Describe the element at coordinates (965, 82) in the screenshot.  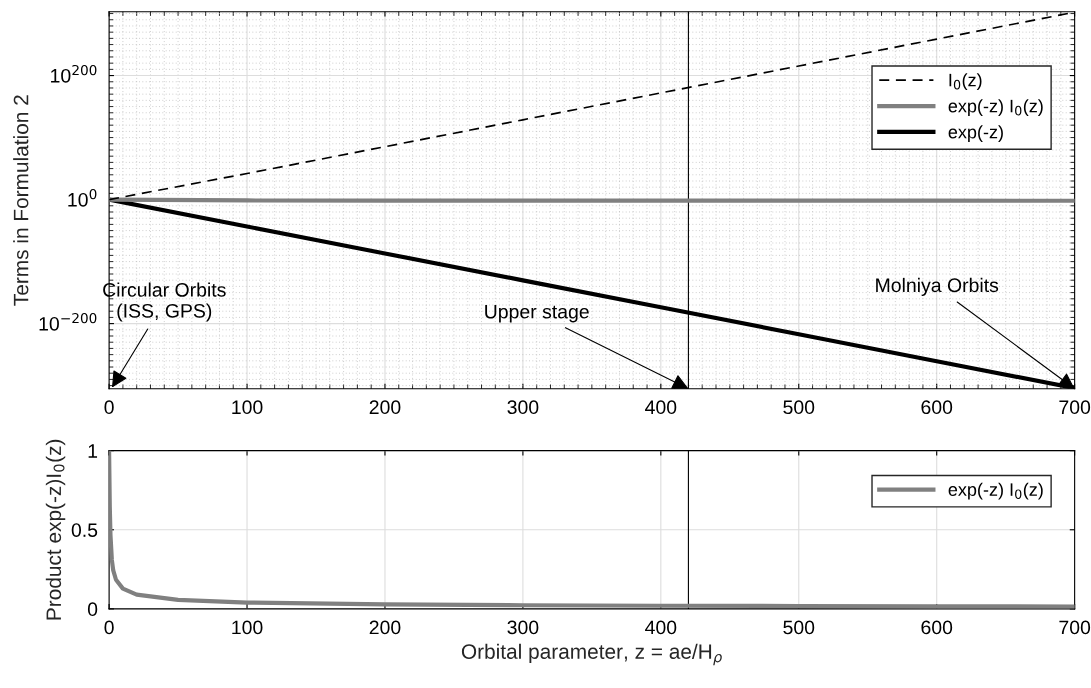
I see `legend-label: I$_{0}$(z)` at that location.